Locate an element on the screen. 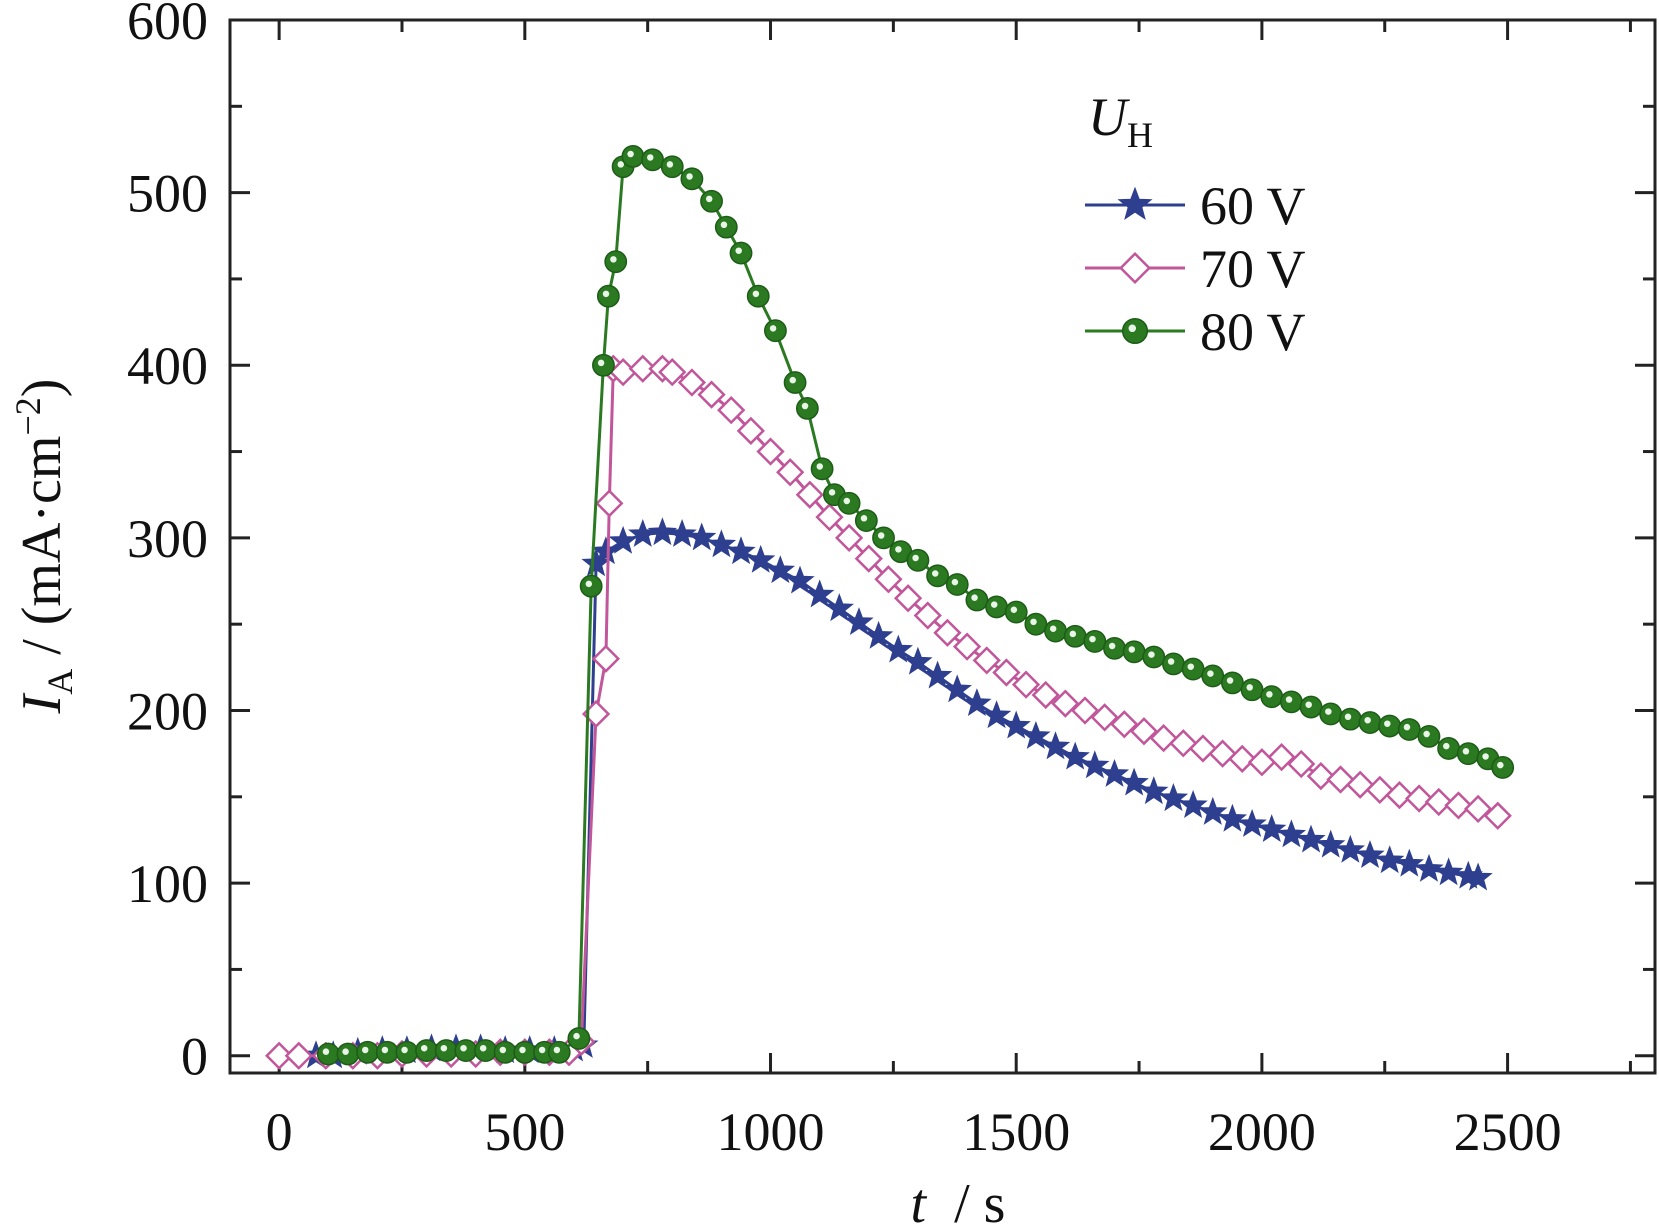 The height and width of the screenshot is (1225, 1659). y-axis-unit-exponent: −2 is located at coordinates (28, 416).